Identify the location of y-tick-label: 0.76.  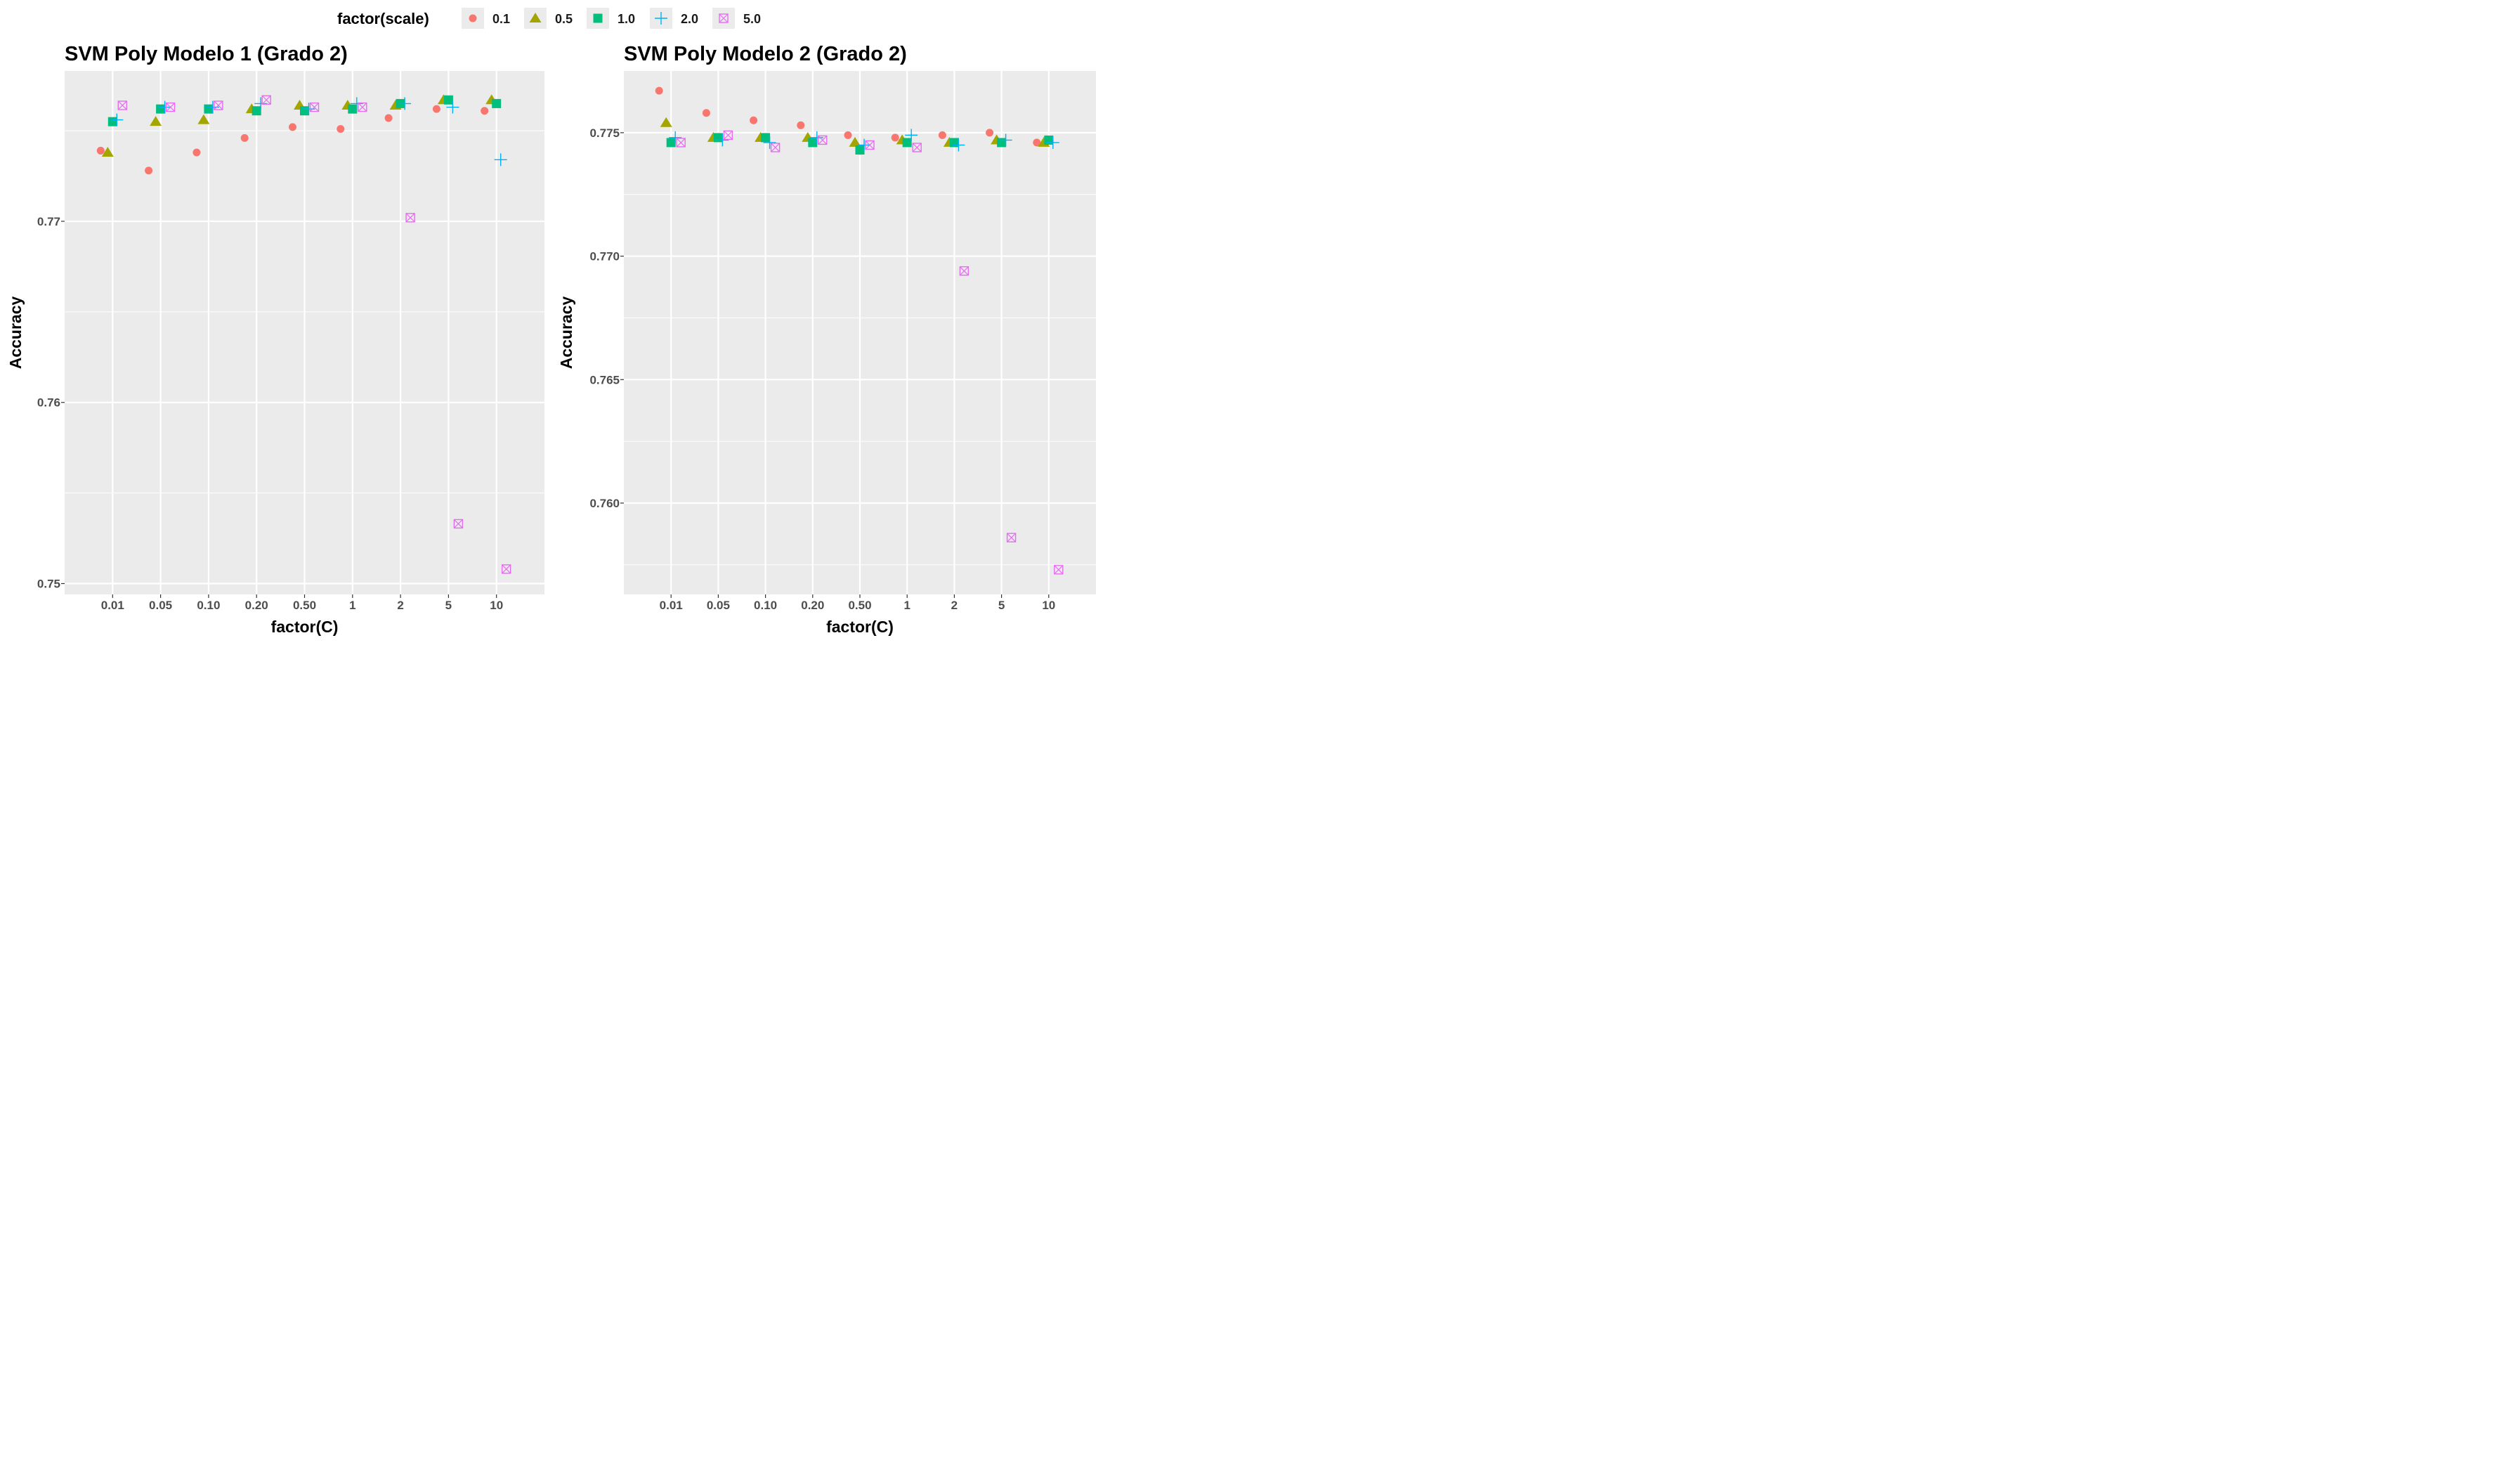
(49, 403).